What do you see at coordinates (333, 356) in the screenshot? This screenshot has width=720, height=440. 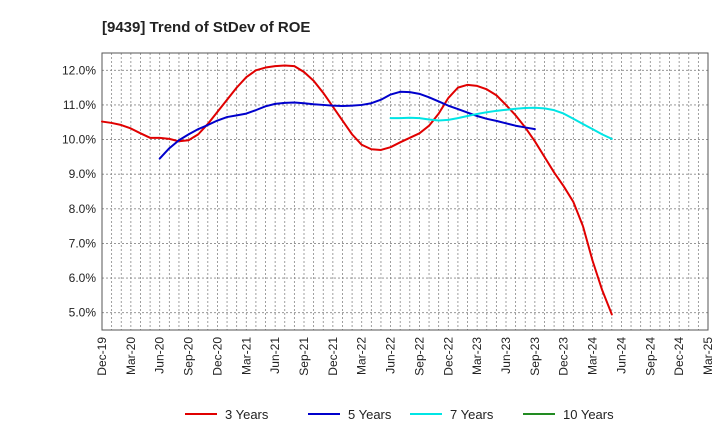 I see `x-tick-label: Dec-21` at bounding box center [333, 356].